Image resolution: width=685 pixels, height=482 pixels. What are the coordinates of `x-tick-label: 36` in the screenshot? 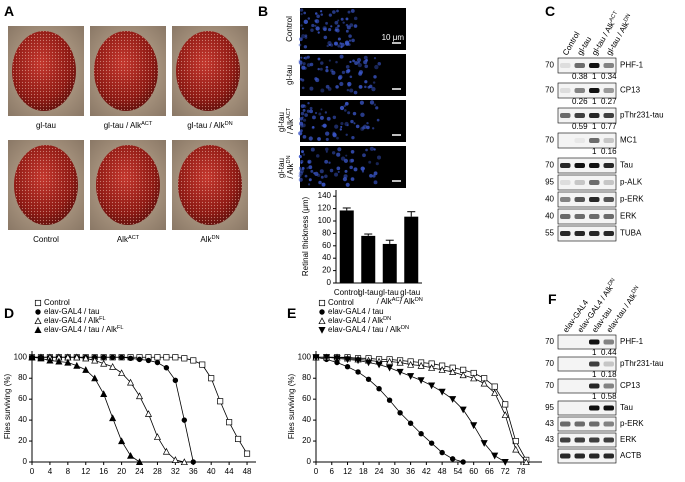 It's located at (193, 471).